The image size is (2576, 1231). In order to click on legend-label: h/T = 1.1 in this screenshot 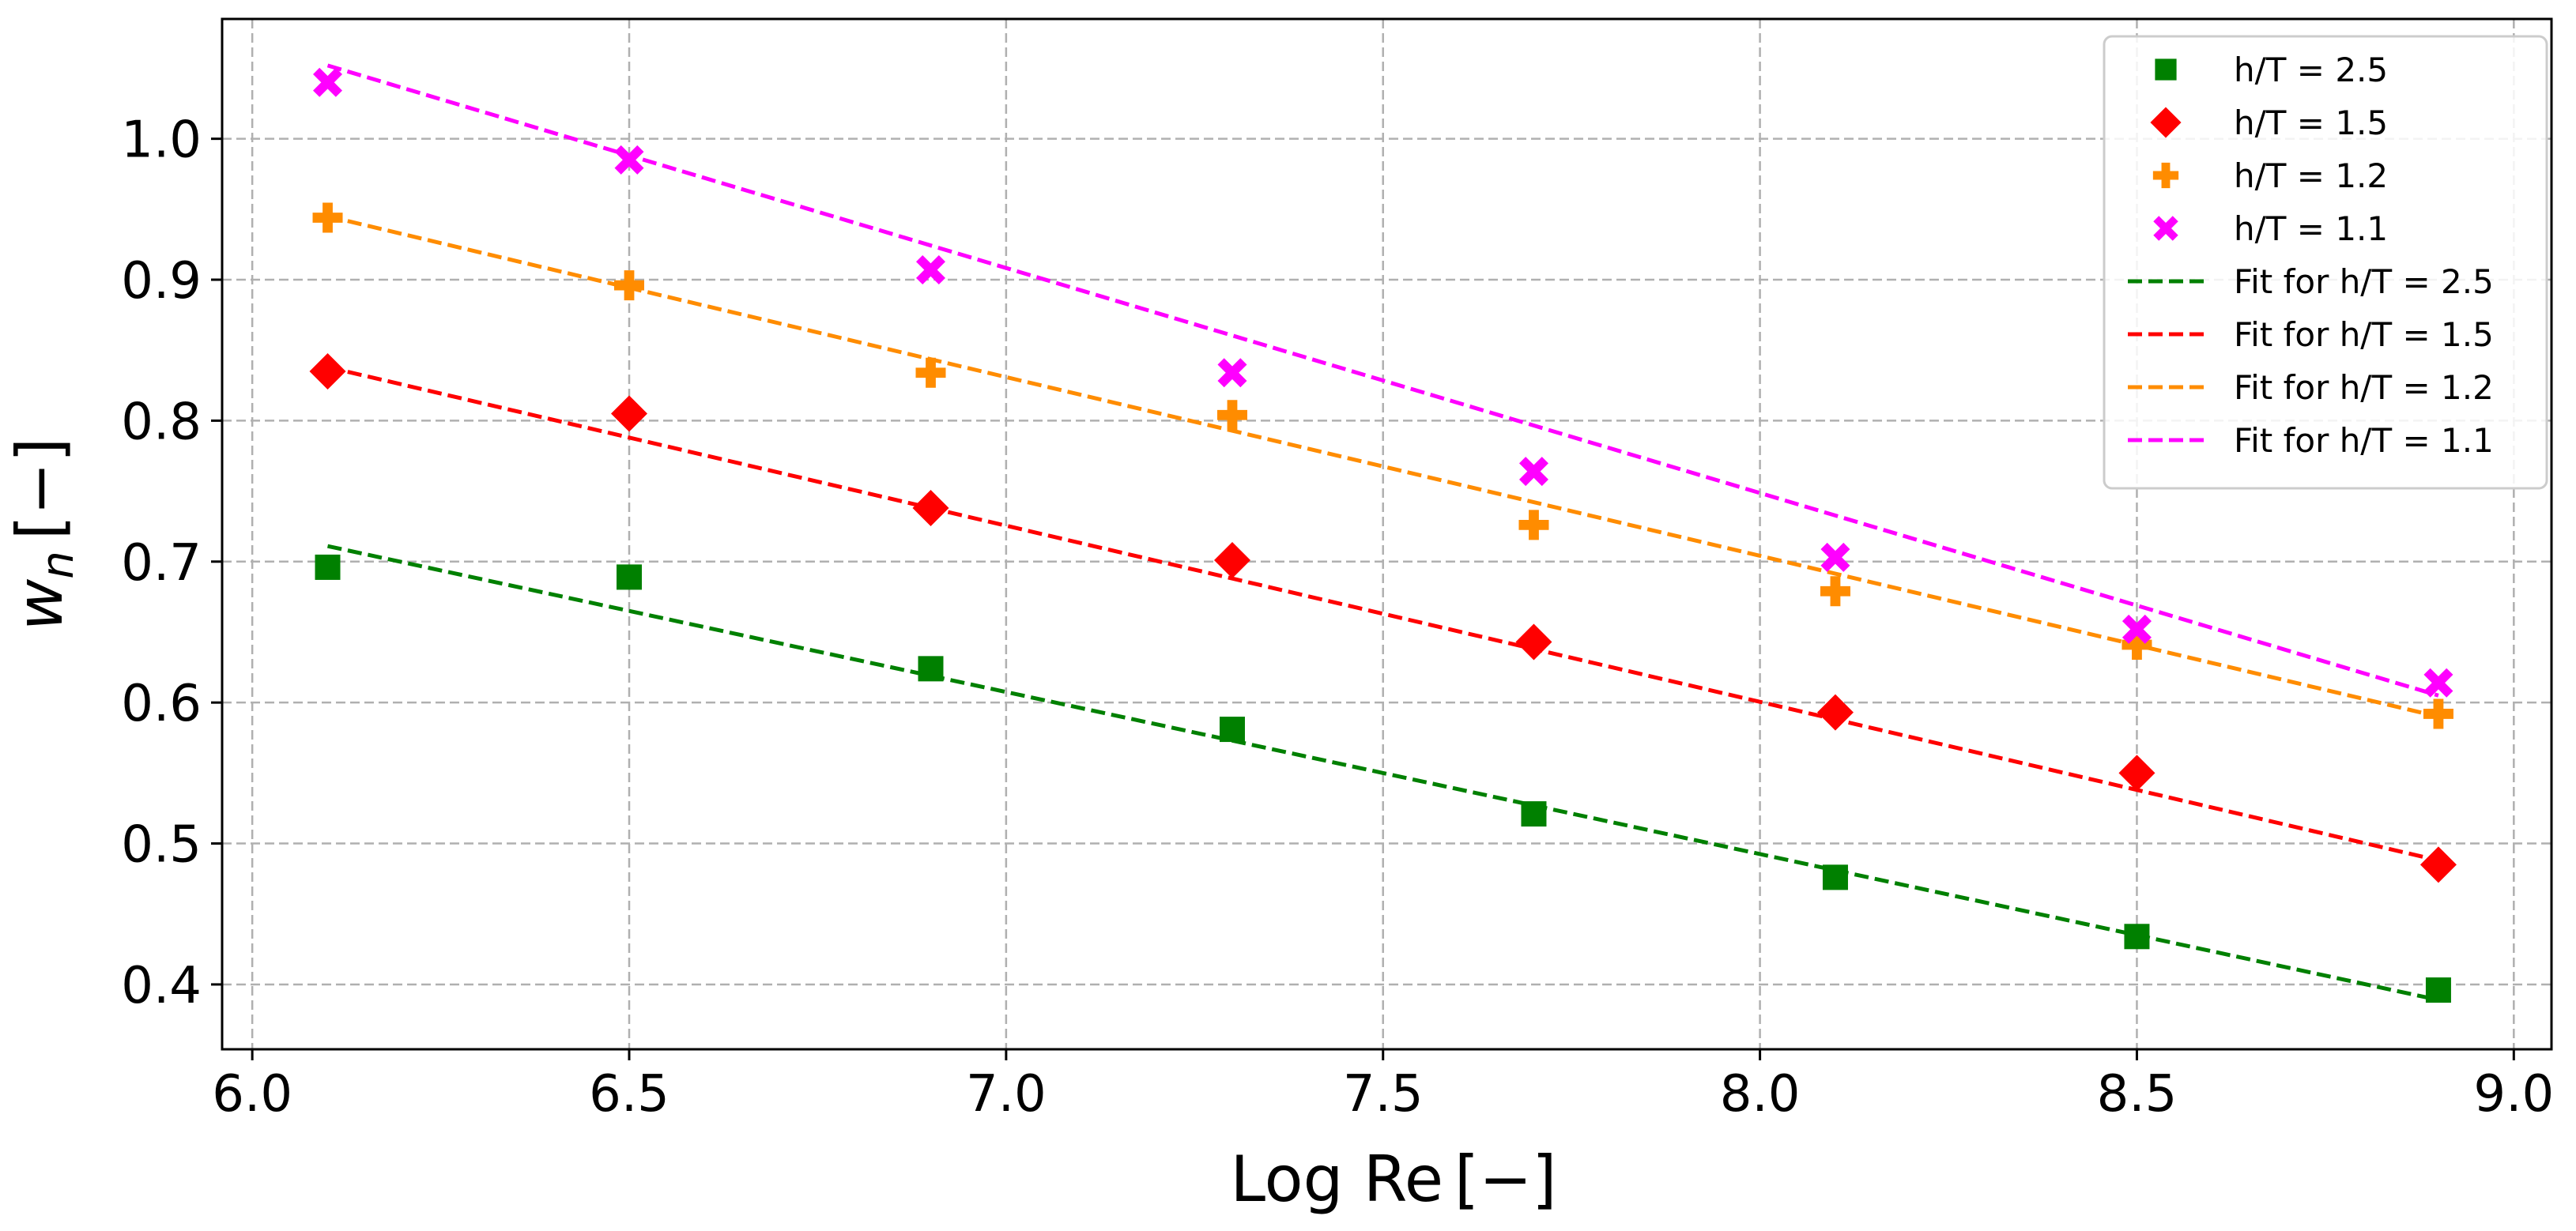, I will do `click(2311, 229)`.